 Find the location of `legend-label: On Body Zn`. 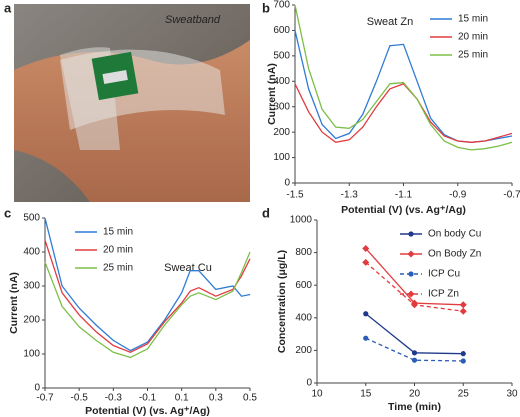

legend-label: On Body Zn is located at coordinates (454, 254).